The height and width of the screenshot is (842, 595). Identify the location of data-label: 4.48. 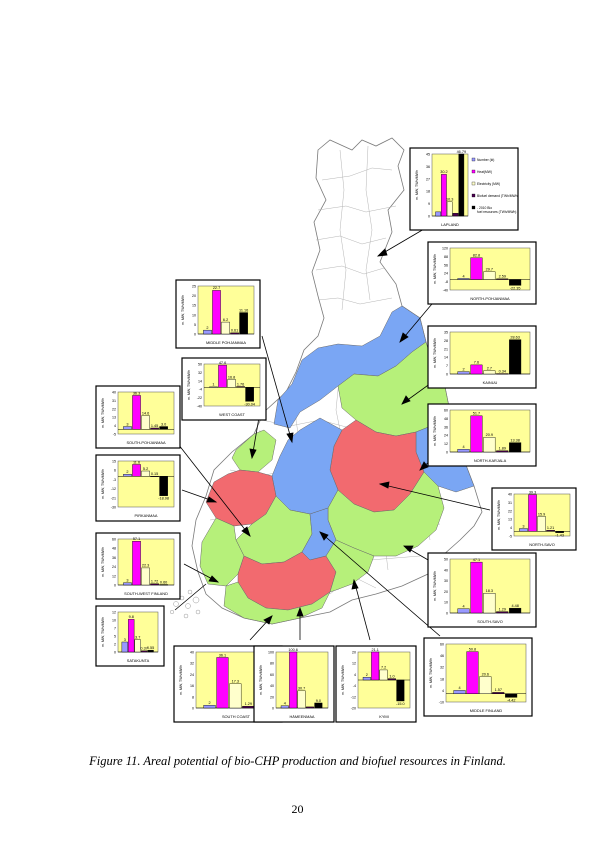
(514, 606).